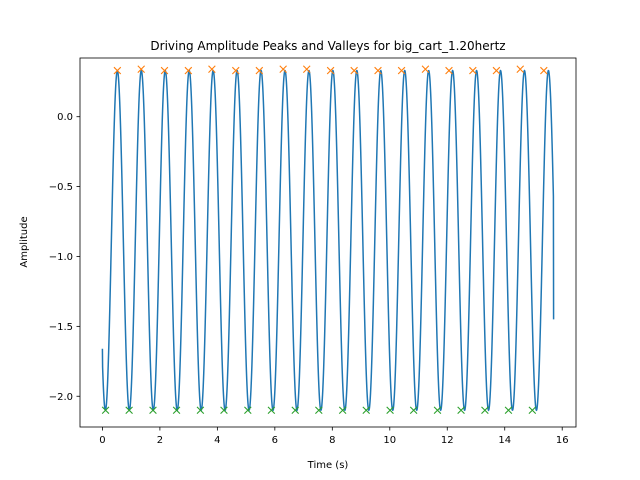  What do you see at coordinates (328, 465) in the screenshot?
I see `x-axis-title: Time (s)` at bounding box center [328, 465].